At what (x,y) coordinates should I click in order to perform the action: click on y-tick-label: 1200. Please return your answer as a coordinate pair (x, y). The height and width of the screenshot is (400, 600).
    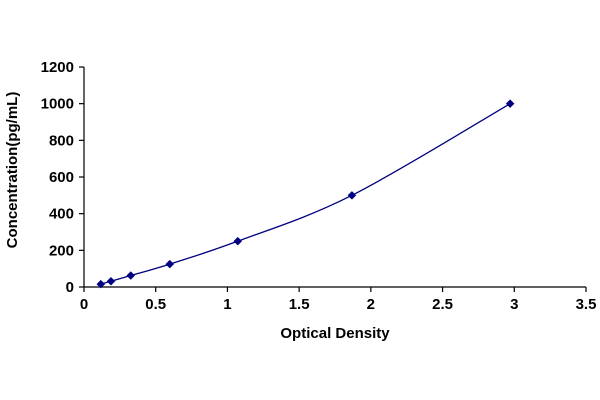
    Looking at the image, I should click on (57, 67).